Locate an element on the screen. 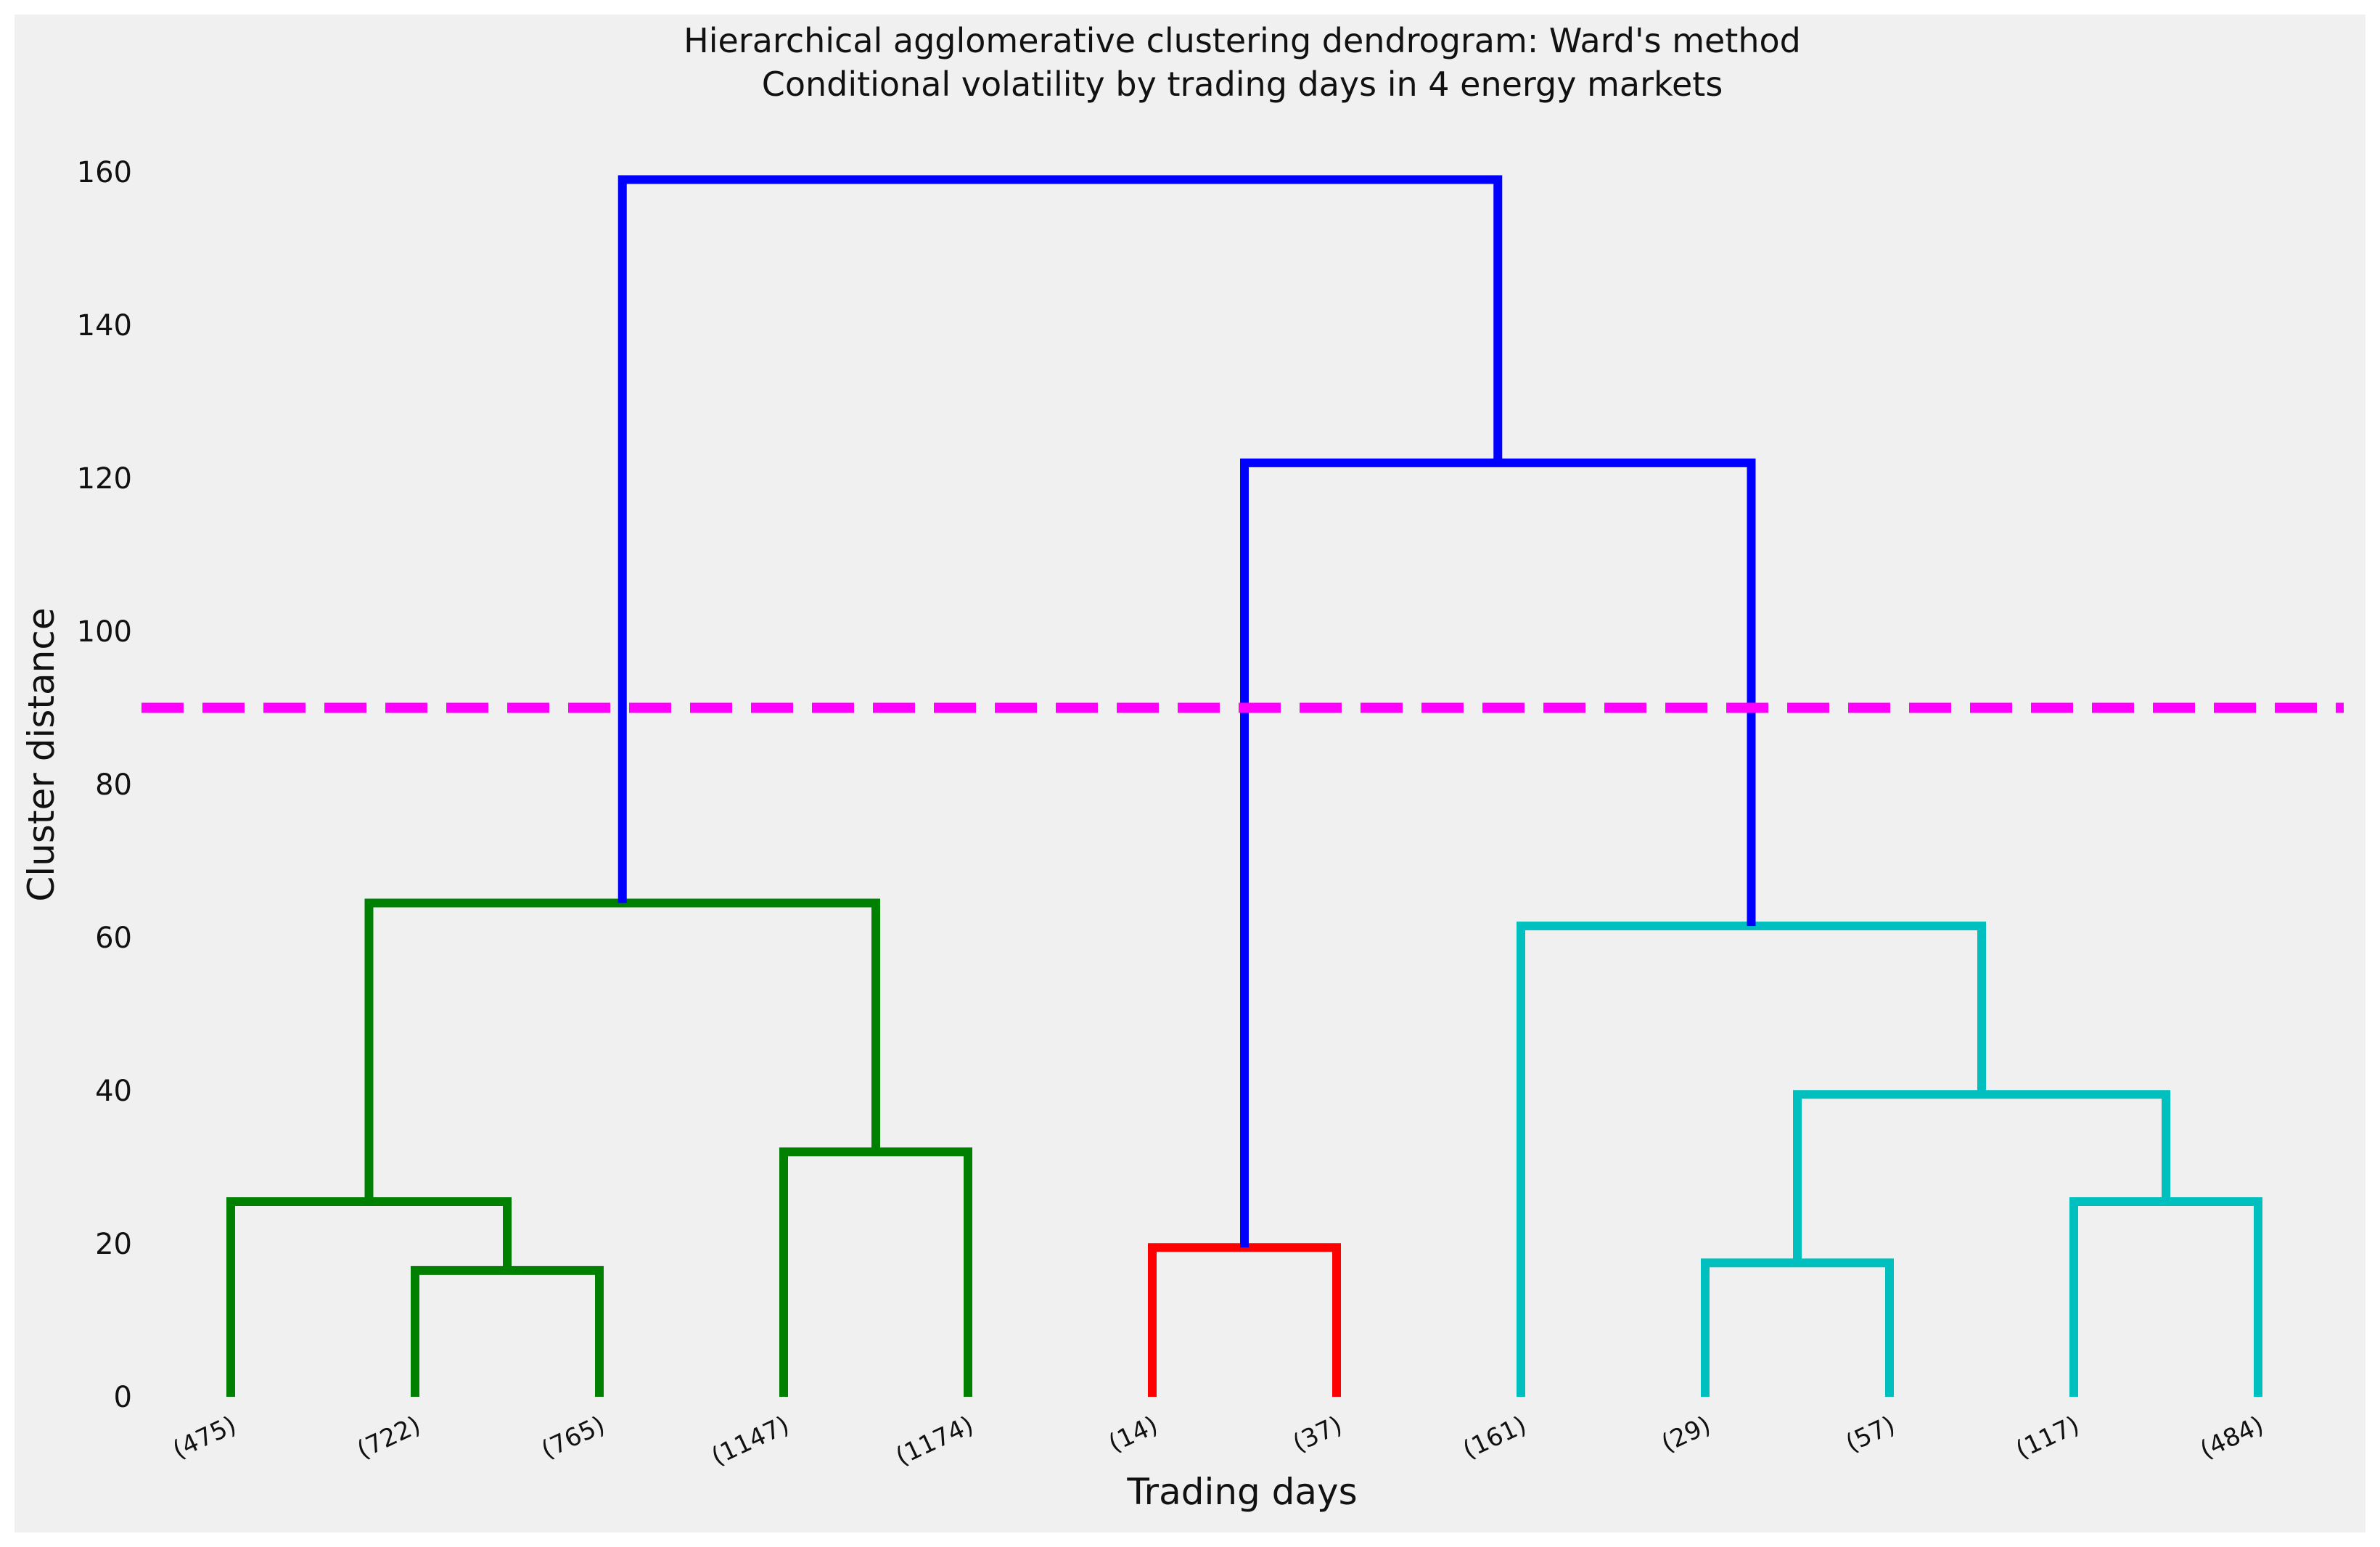 The width and height of the screenshot is (2380, 1547). x-tick-label: (117) is located at coordinates (2047, 1438).